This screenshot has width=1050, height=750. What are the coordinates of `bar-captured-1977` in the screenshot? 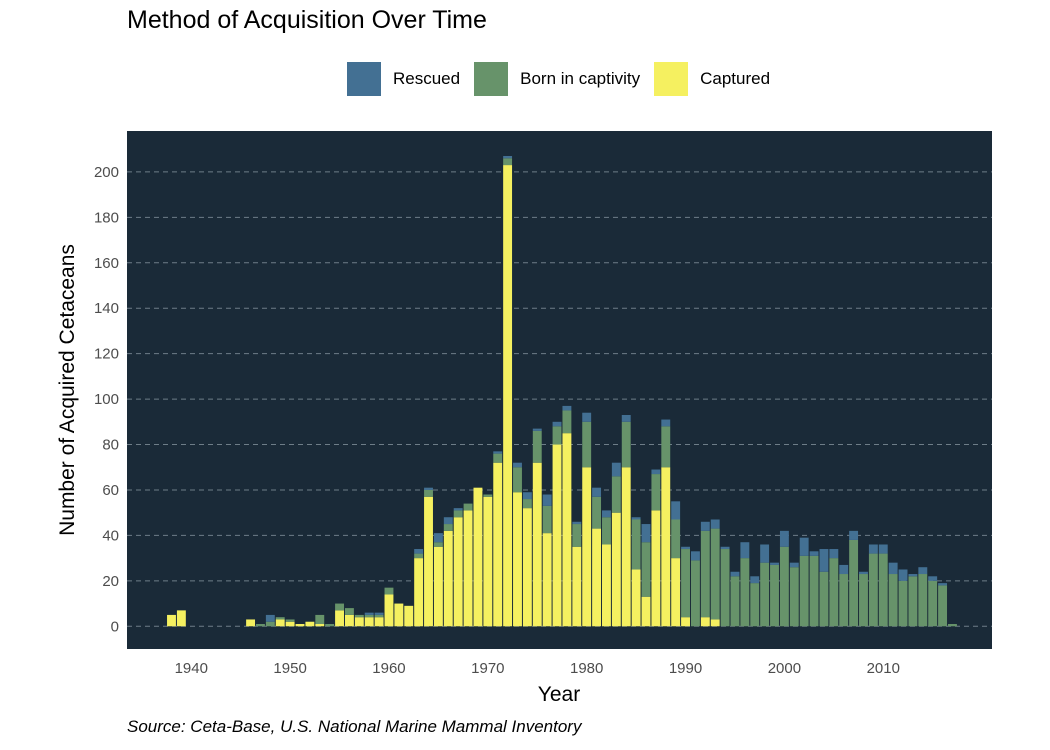 It's located at (557, 535).